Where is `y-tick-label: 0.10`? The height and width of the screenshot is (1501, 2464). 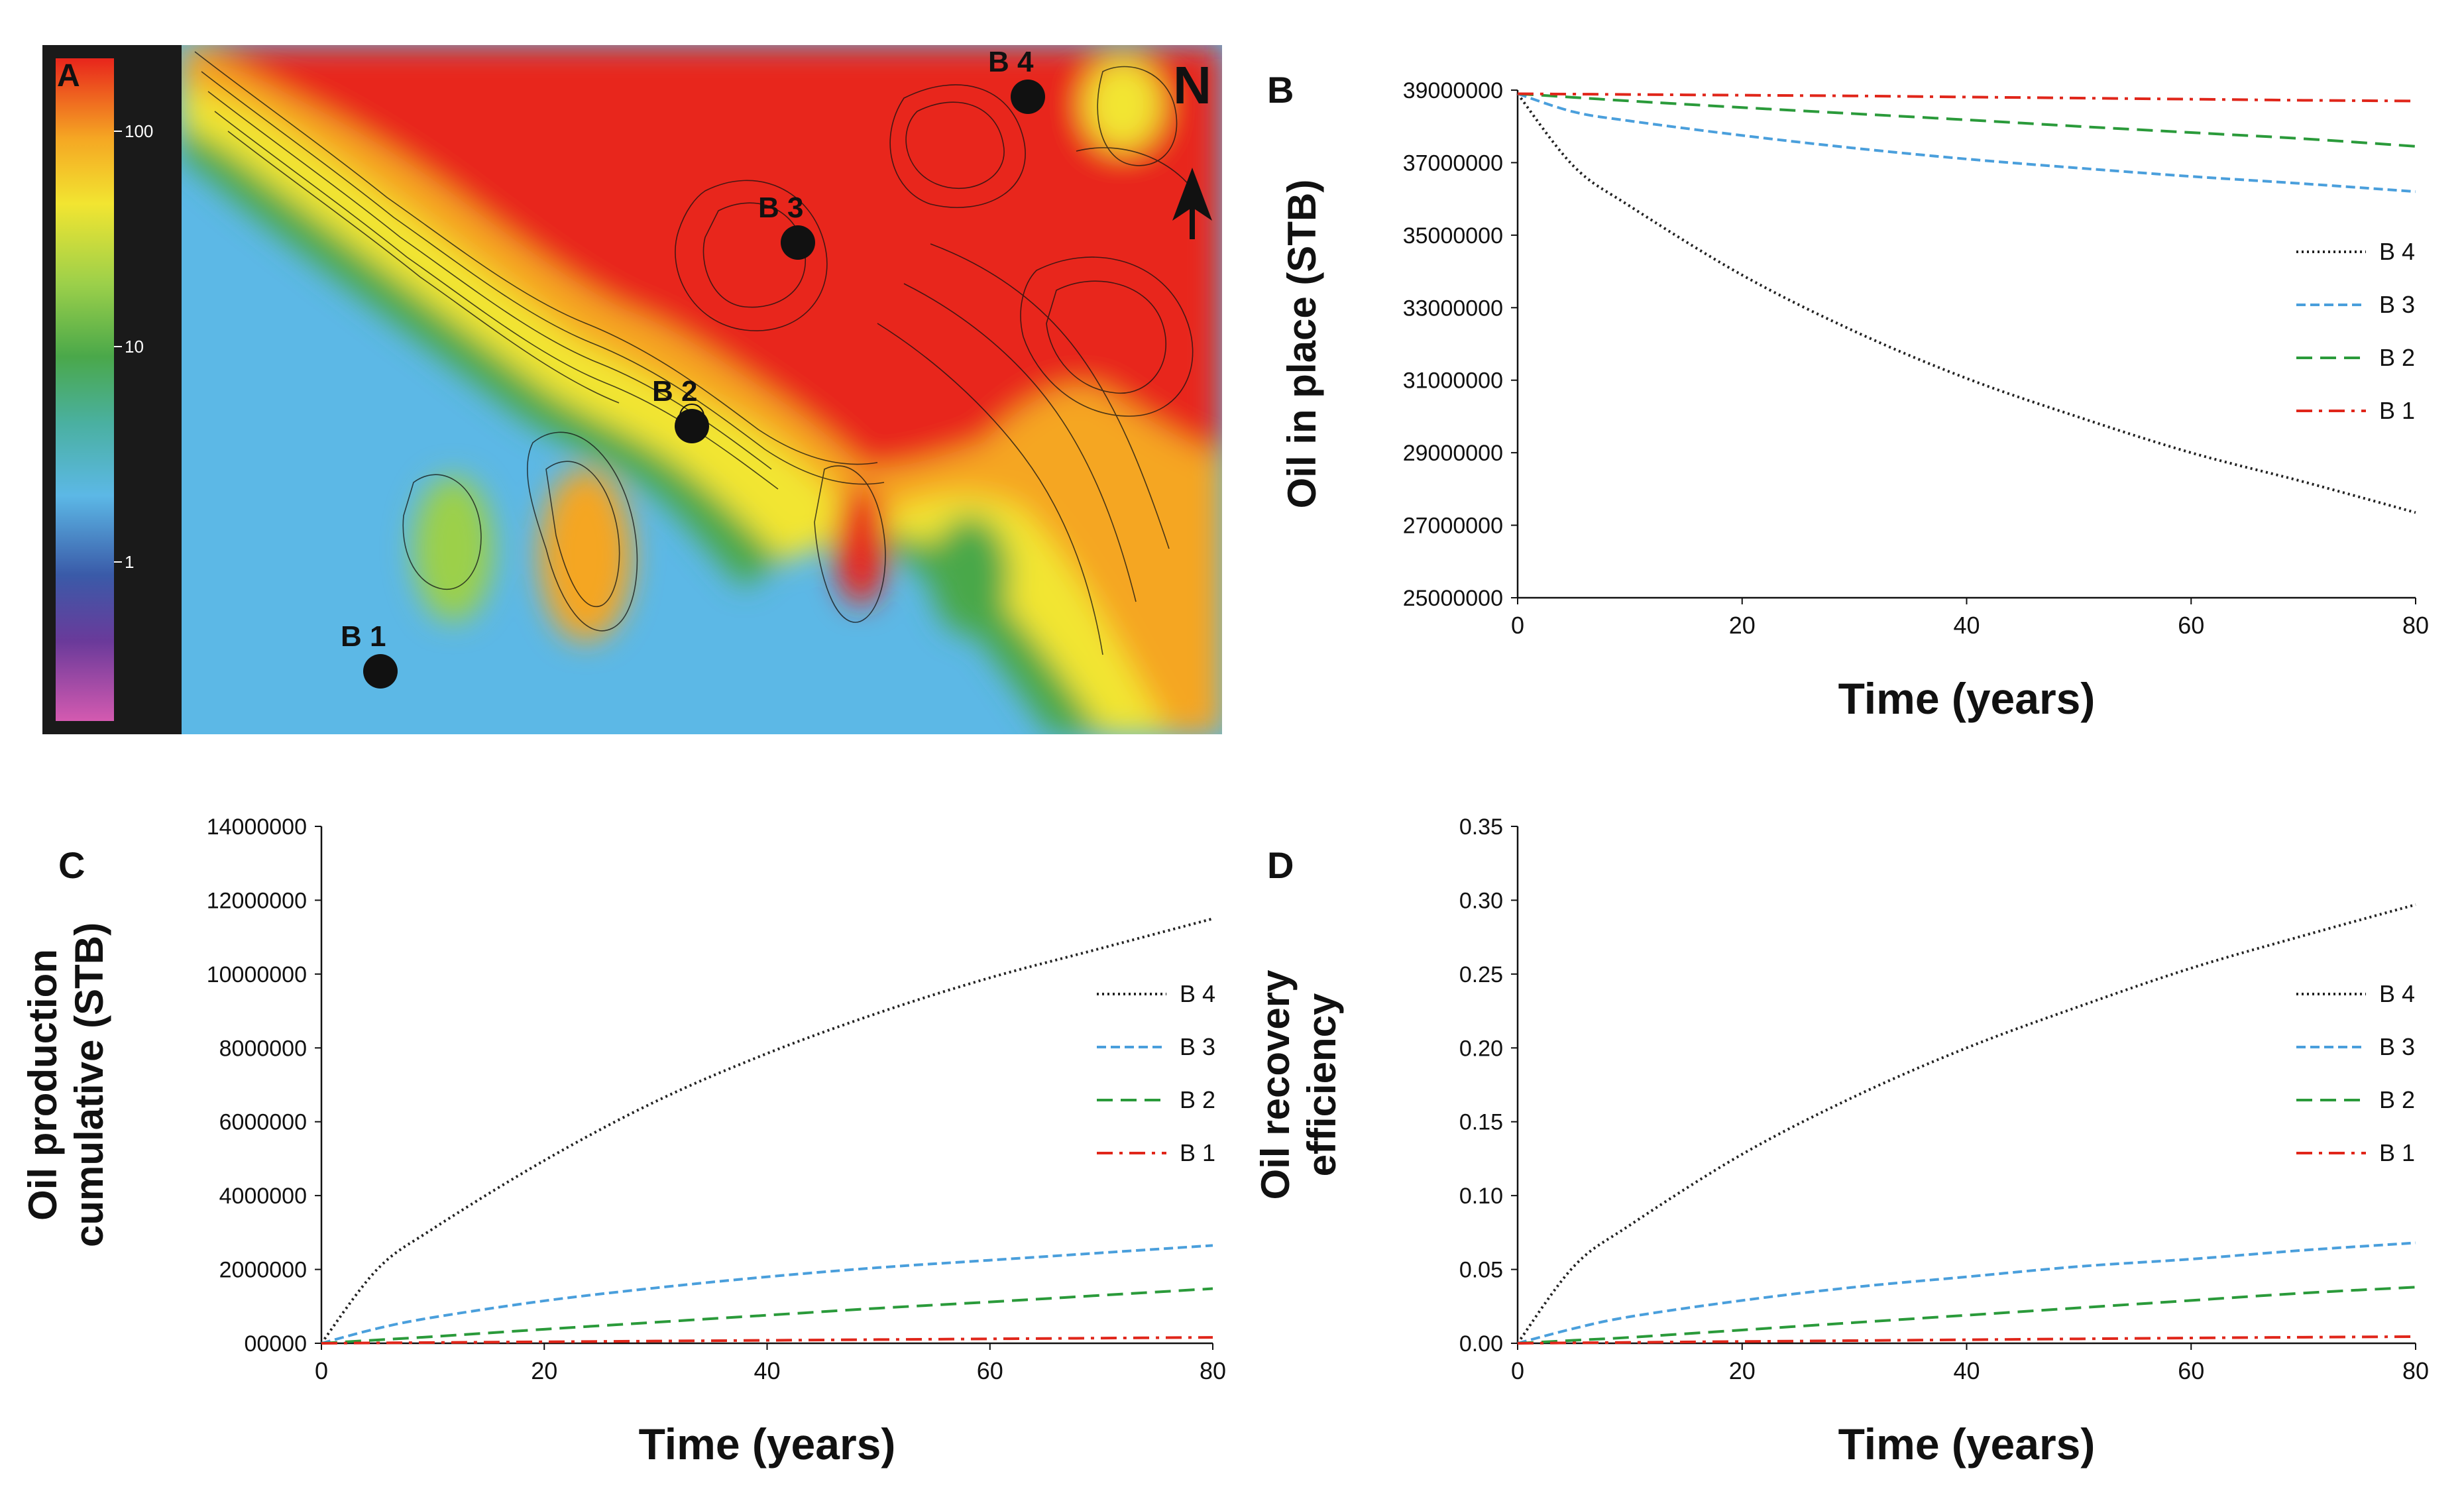
y-tick-label: 0.10 is located at coordinates (1481, 1196).